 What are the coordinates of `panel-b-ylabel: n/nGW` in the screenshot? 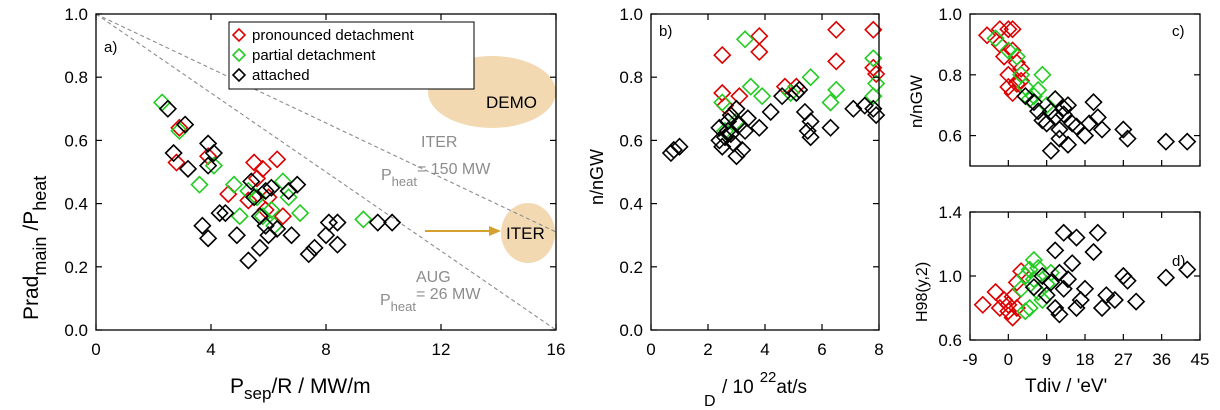 It's located at (597, 177).